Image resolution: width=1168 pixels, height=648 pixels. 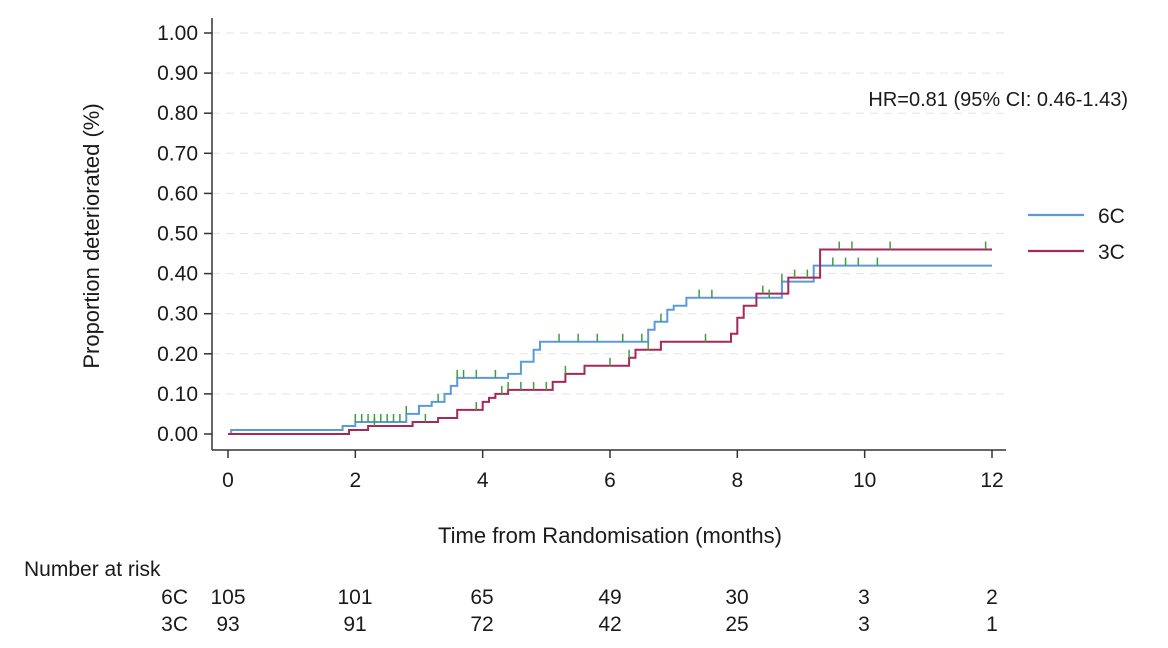 I want to click on y-tick-label: 0.20, so click(x=177, y=354).